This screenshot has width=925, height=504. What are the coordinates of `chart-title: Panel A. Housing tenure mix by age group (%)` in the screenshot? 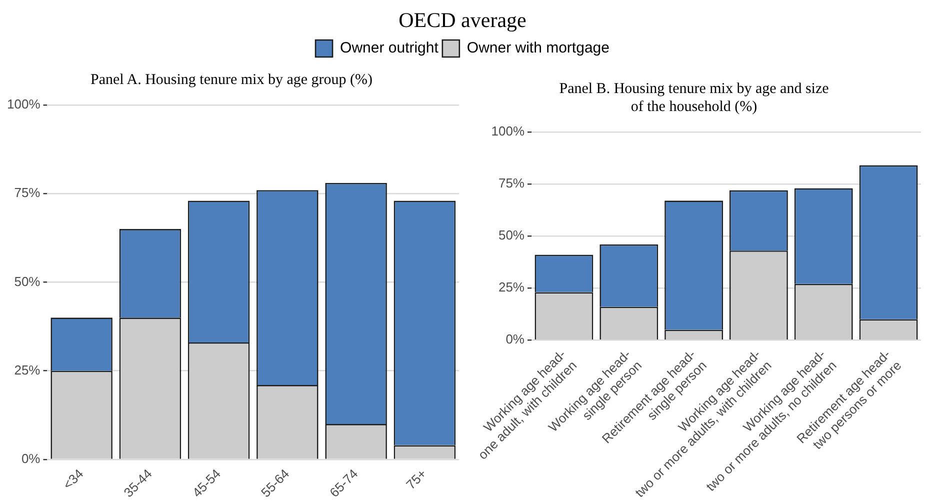 It's located at (231, 80).